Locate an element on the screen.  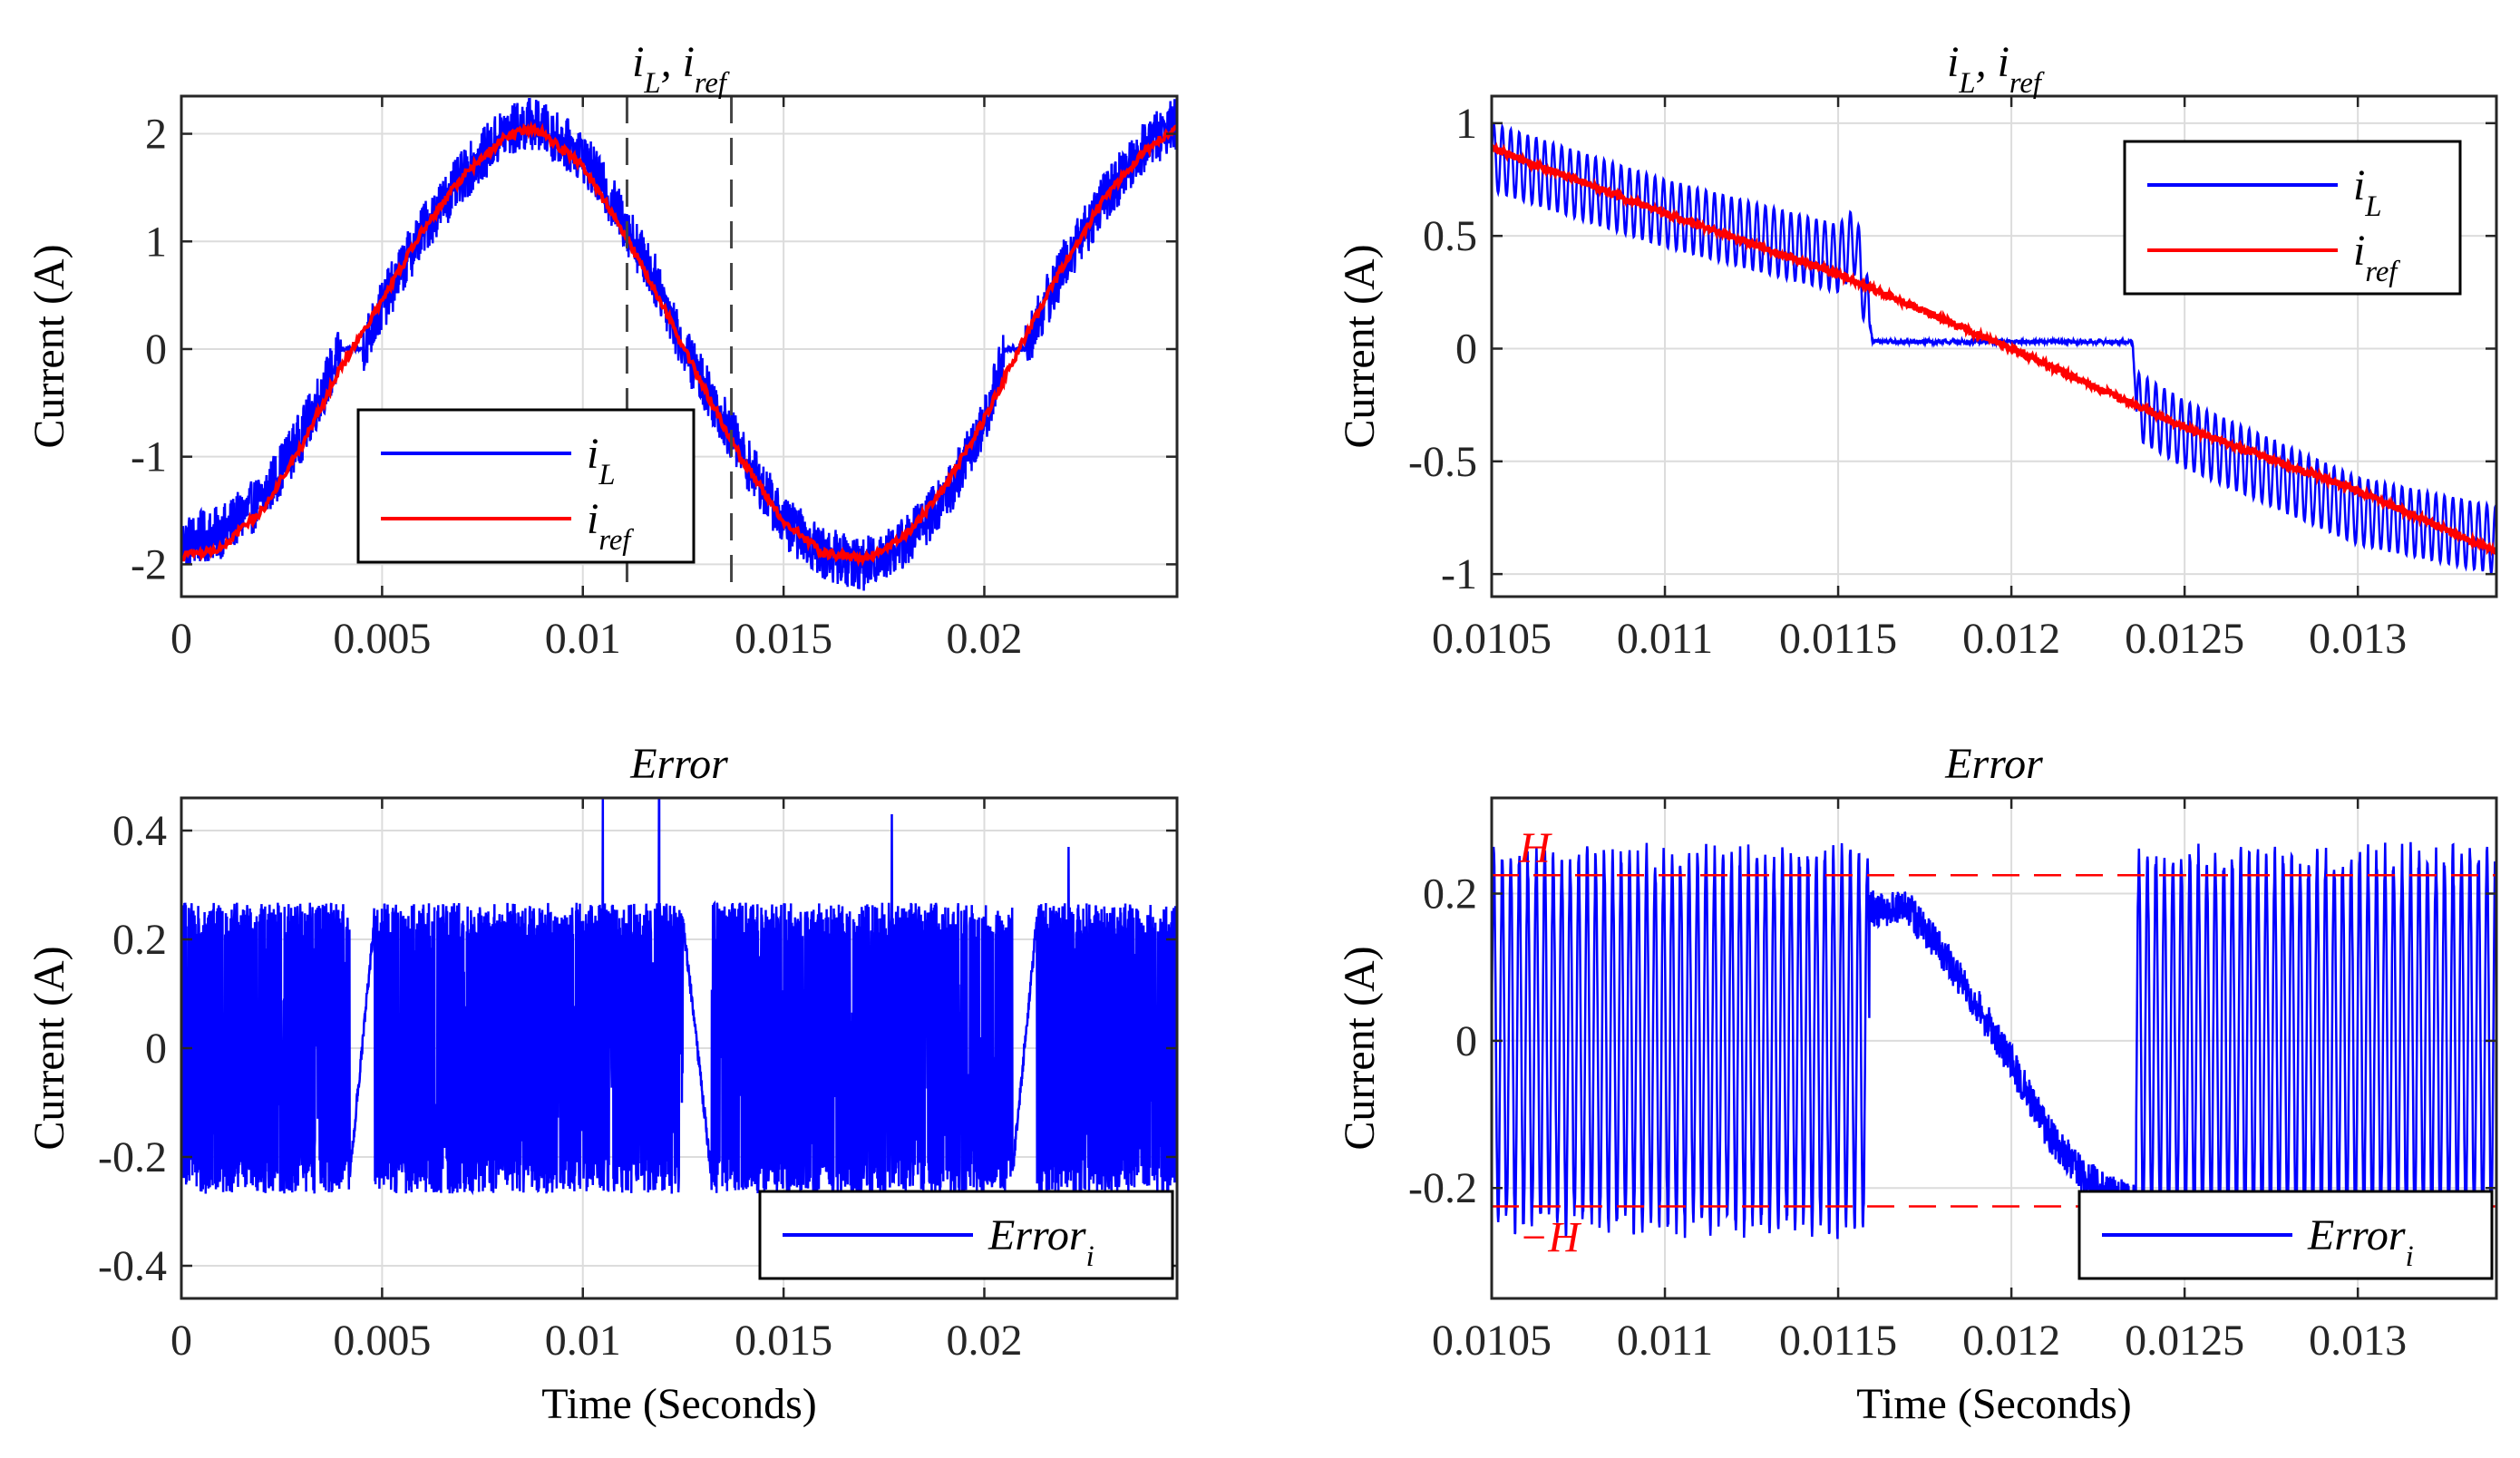
series-iL is located at coordinates (679, 344).